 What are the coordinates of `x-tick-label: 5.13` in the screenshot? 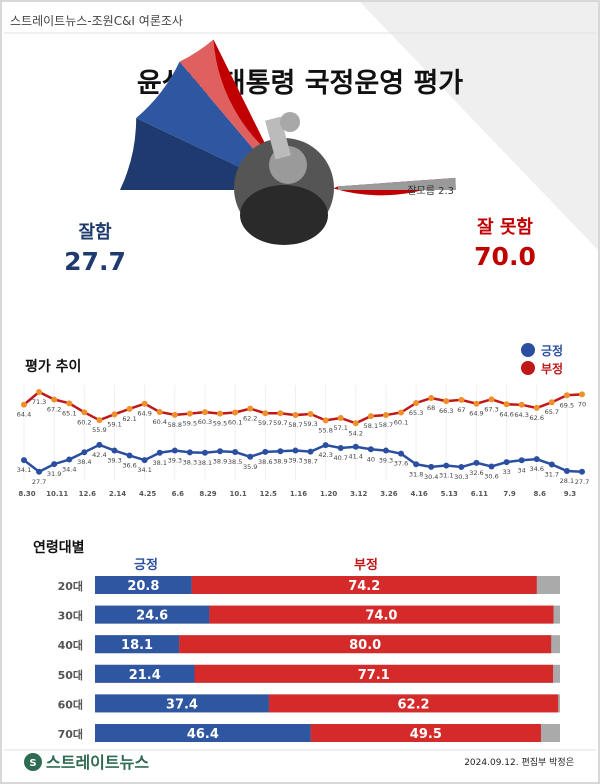 It's located at (449, 494).